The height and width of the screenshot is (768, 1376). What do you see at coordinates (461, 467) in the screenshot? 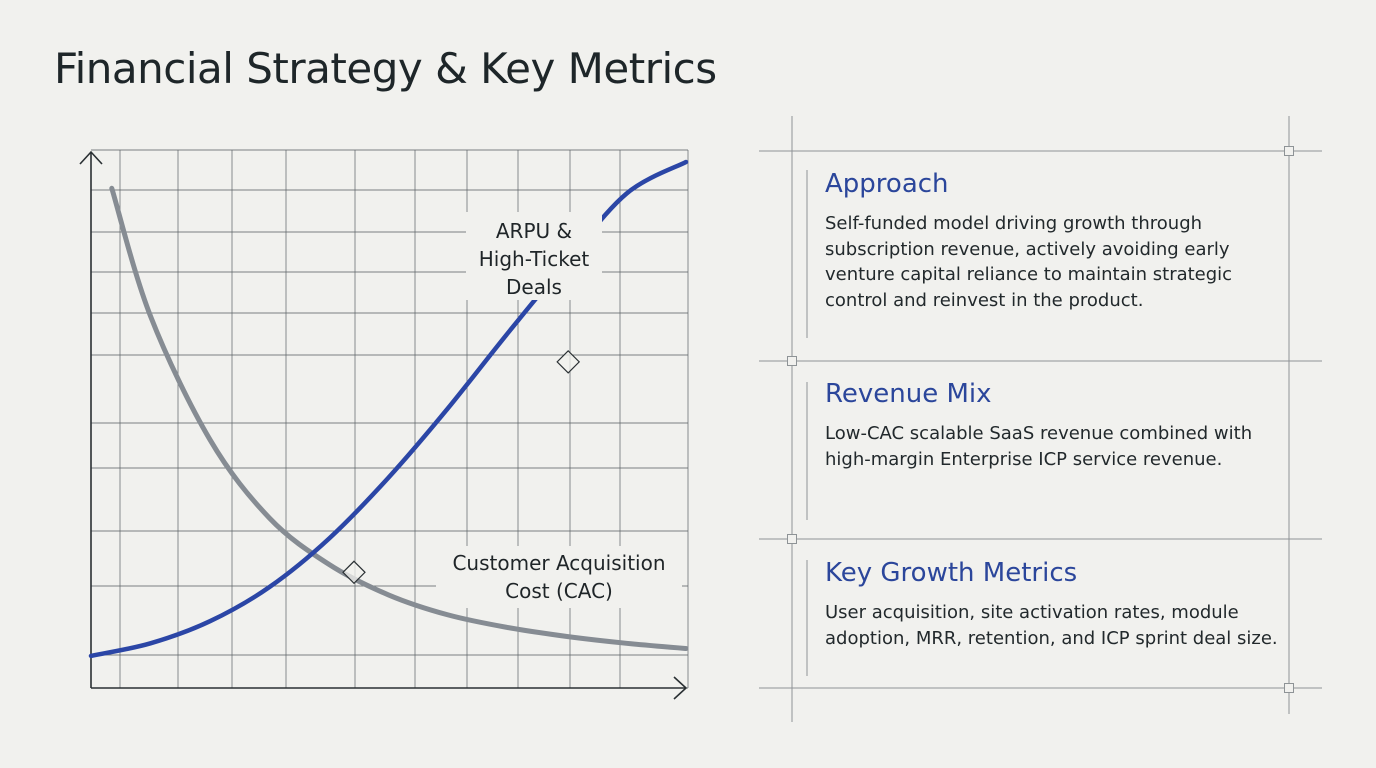
I see `chart-markers` at bounding box center [461, 467].